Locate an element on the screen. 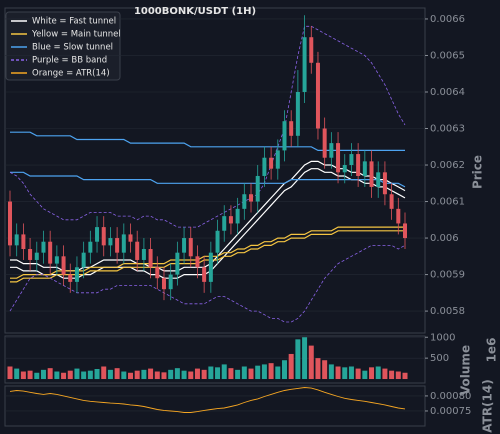 The image size is (500, 434). y-tick-label: 0.006 is located at coordinates (444, 238).